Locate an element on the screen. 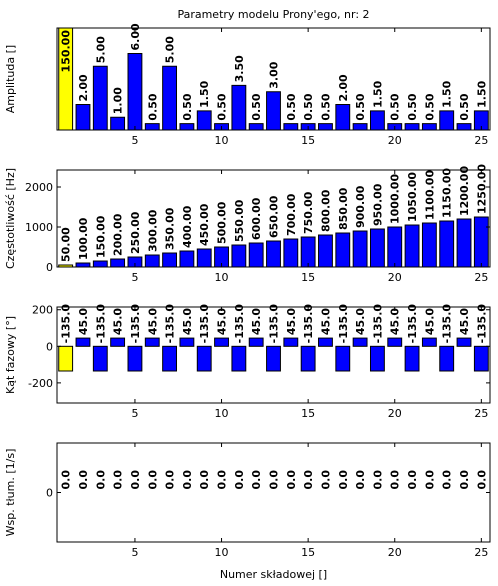  value-label: 1100.00 is located at coordinates (429, 195).